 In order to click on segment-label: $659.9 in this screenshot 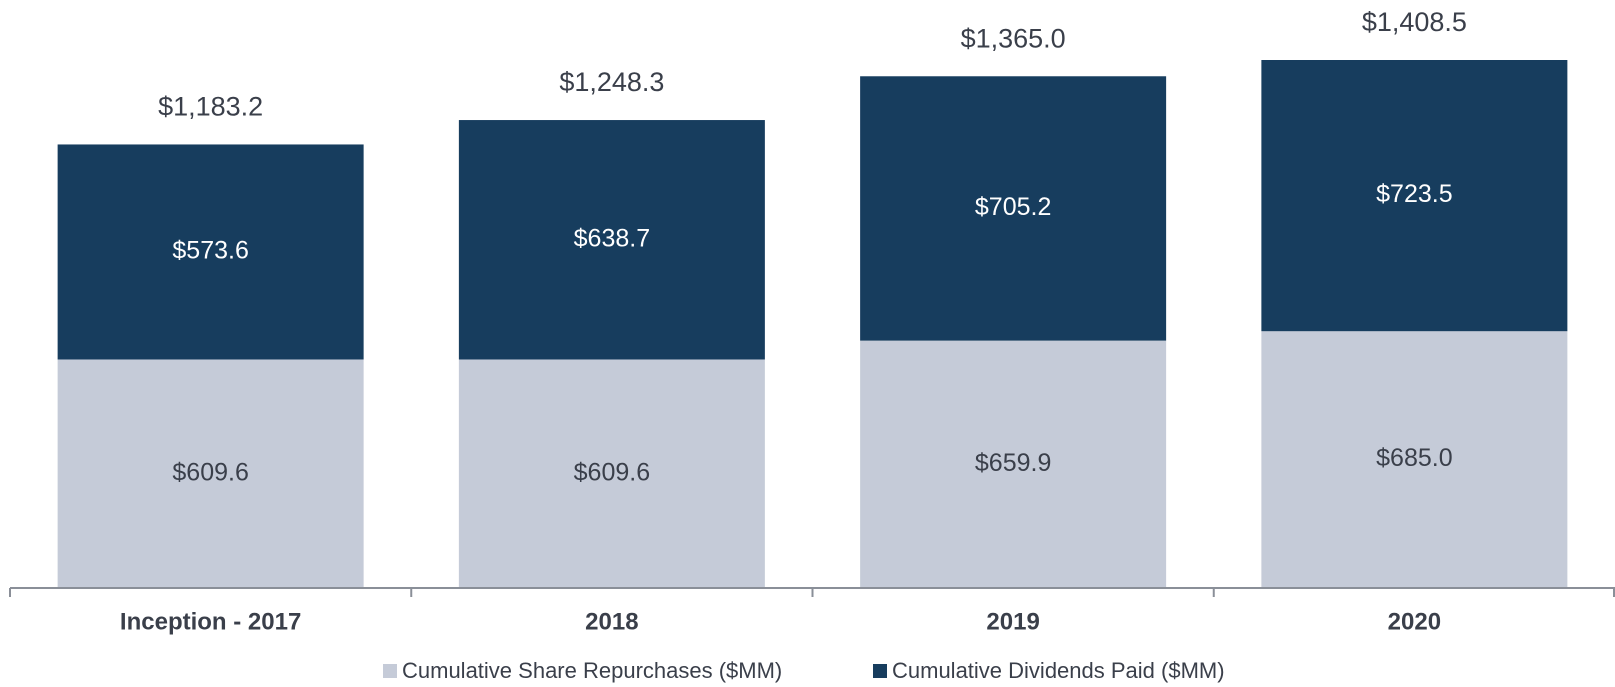, I will do `click(1013, 463)`.